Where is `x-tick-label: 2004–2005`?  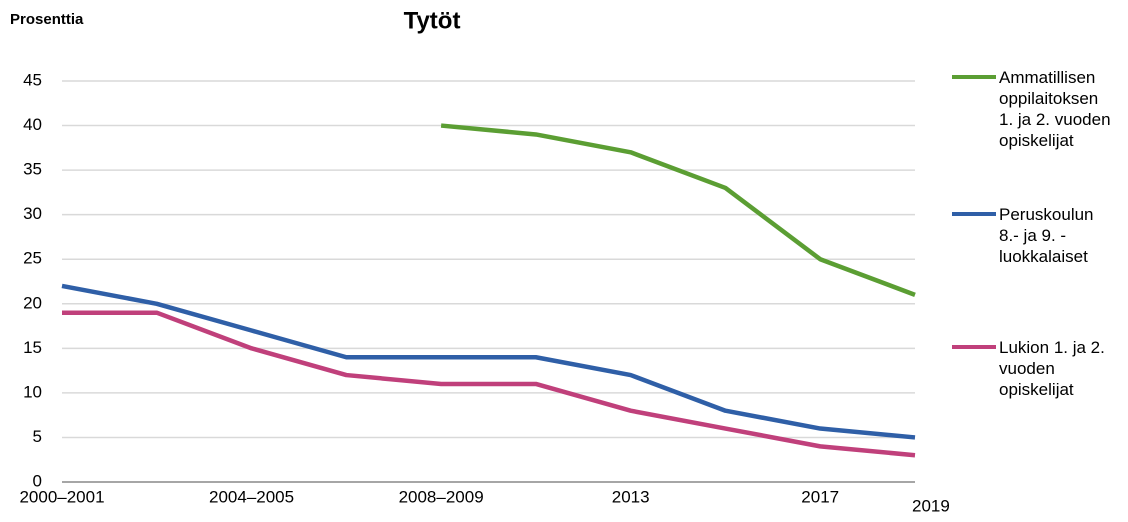 x-tick-label: 2004–2005 is located at coordinates (251, 496).